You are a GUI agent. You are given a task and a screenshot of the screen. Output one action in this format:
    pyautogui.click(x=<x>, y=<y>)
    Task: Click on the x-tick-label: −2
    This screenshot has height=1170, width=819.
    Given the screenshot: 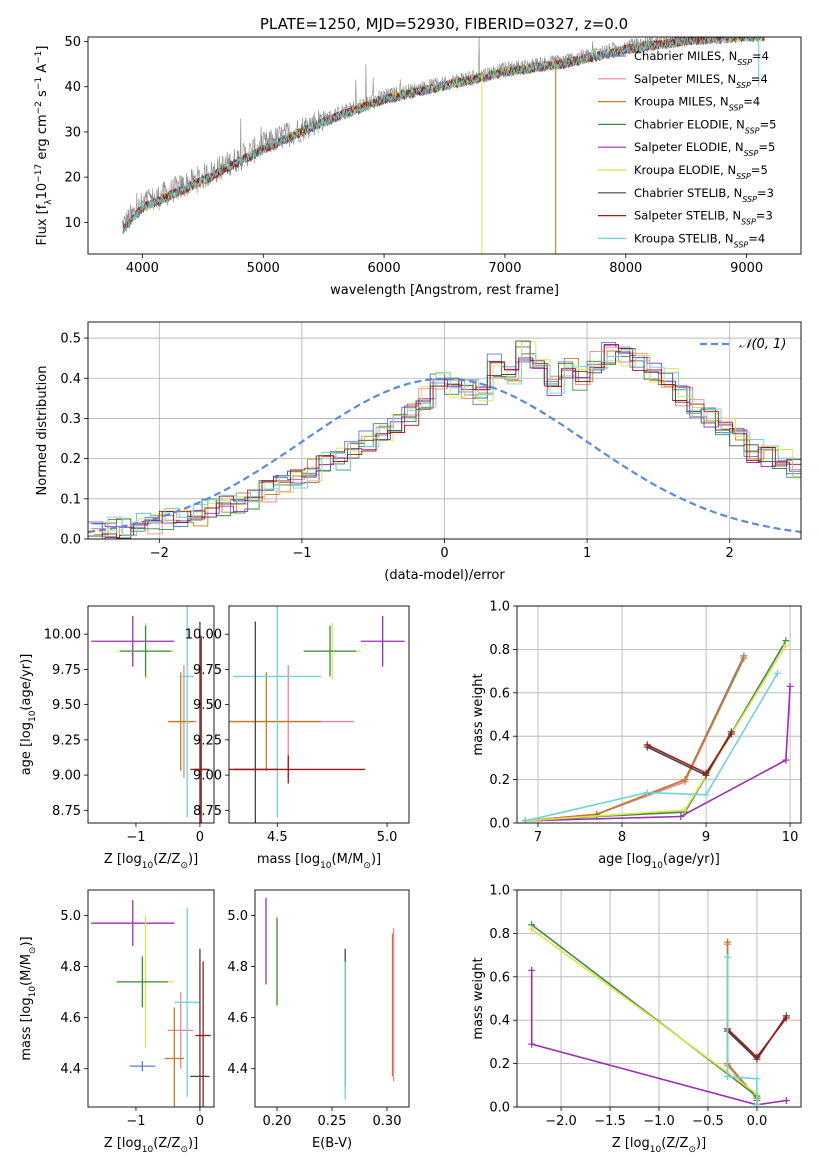 What is the action you would take?
    pyautogui.click(x=159, y=553)
    